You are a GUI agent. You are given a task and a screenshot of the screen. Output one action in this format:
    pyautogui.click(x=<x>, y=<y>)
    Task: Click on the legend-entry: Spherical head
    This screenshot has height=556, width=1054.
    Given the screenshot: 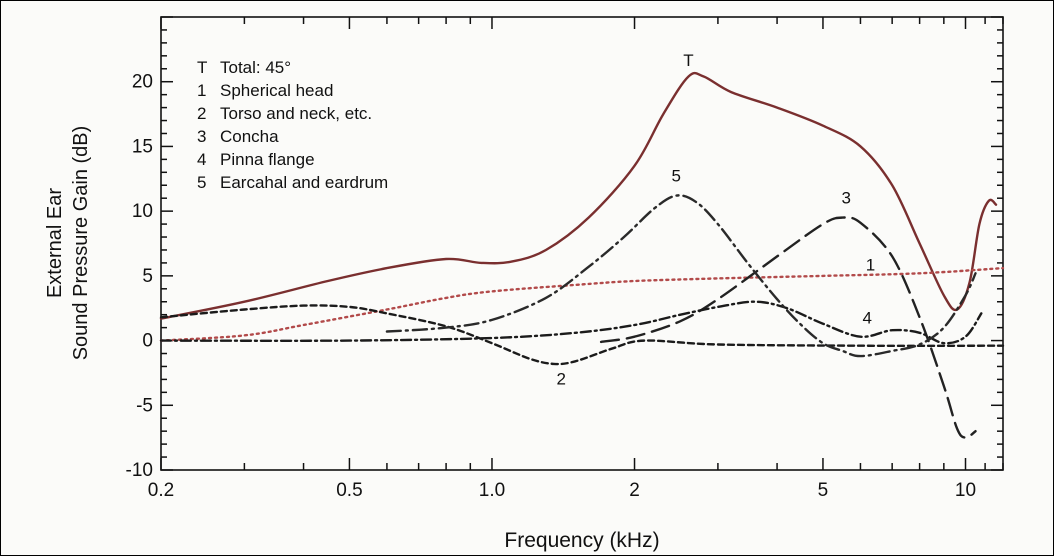 What is the action you would take?
    pyautogui.click(x=276, y=90)
    